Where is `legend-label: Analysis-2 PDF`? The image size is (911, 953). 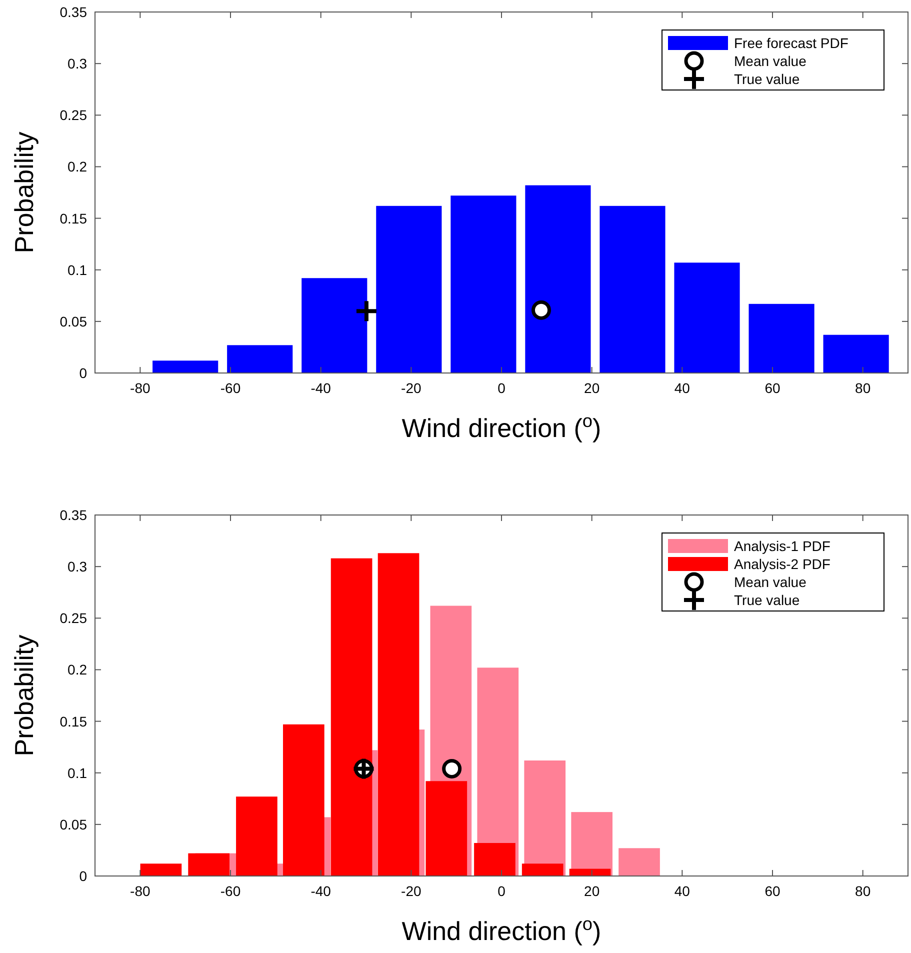
legend-label: Analysis-2 PDF is located at coordinates (782, 564).